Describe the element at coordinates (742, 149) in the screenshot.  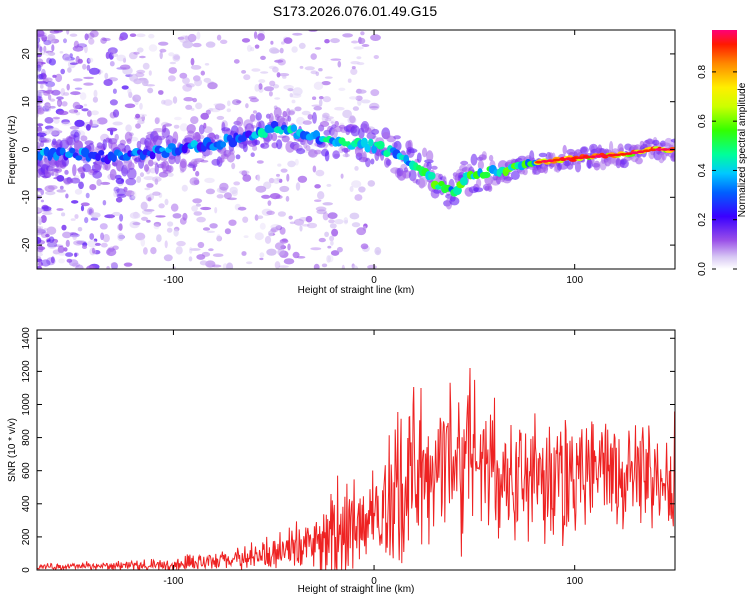
I see `colorbar-label: Normalized spectral amplitude` at that location.